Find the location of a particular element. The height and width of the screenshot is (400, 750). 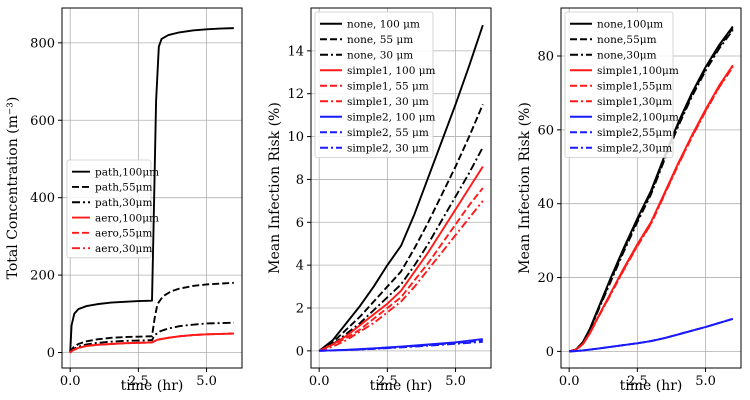

legend-label: simple2, 100 μm is located at coordinates (391, 117).